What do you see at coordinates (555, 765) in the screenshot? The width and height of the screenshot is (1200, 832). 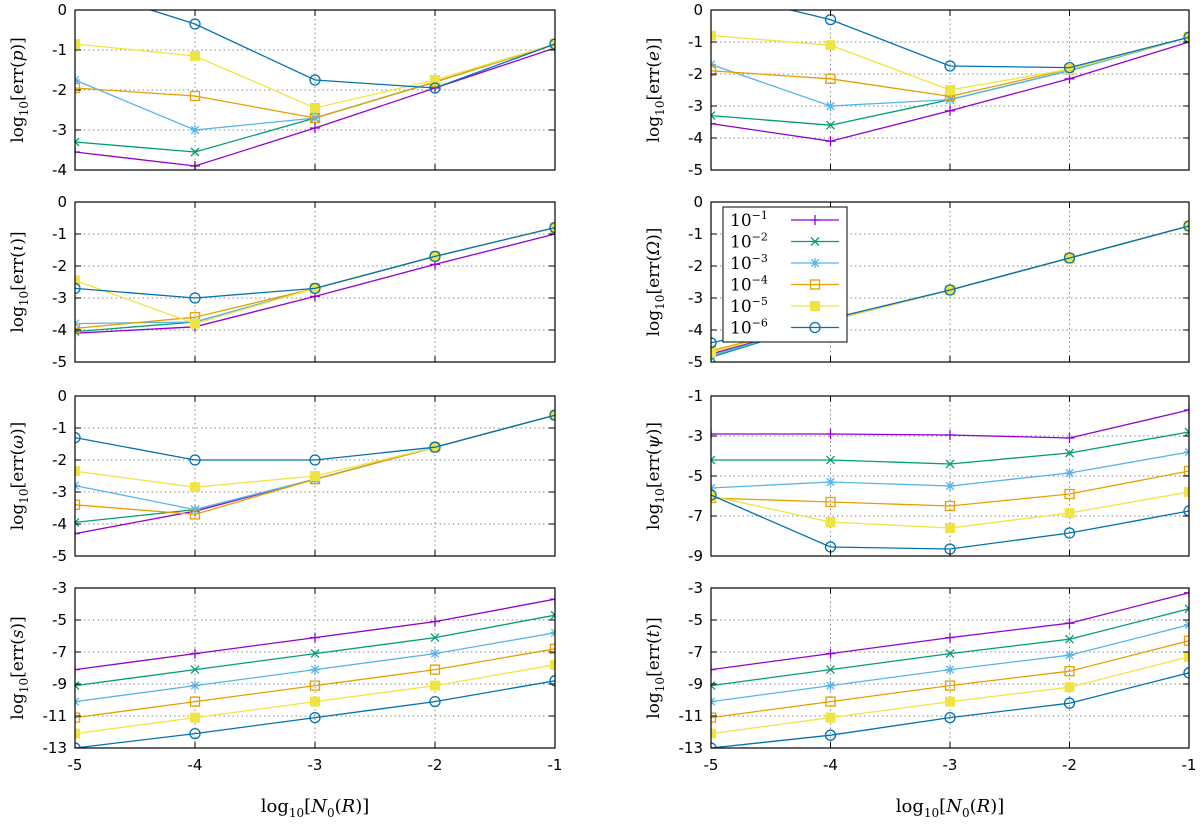 I see `x-tick-label: -1` at bounding box center [555, 765].